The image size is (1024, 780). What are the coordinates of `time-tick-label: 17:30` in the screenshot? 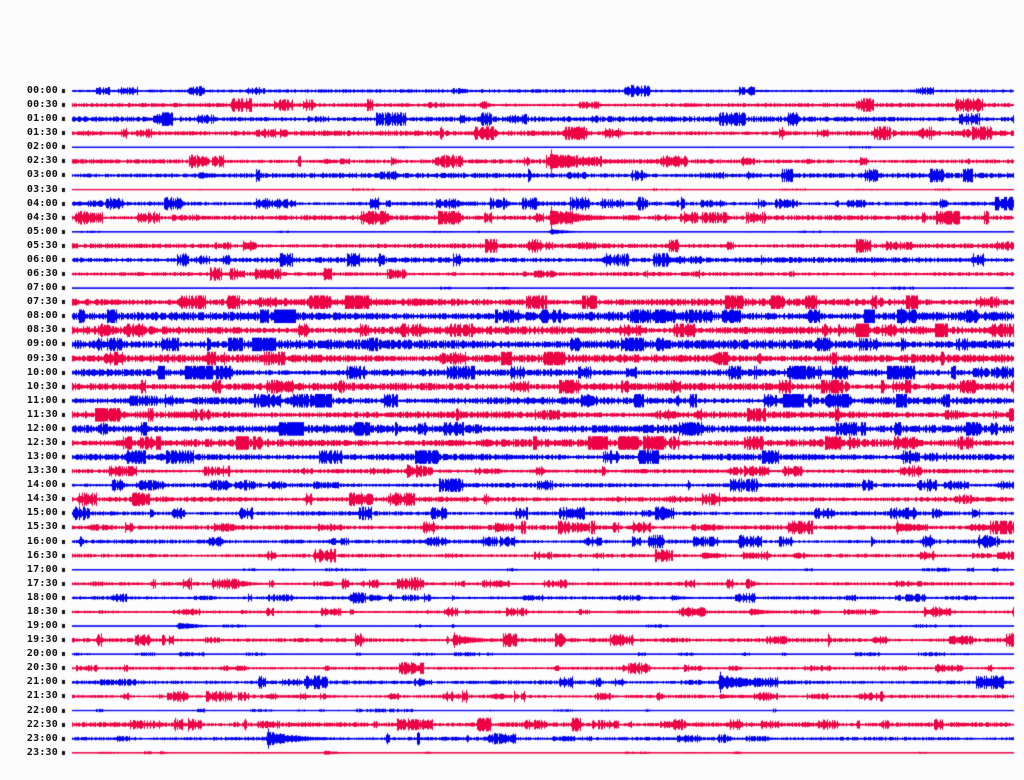 It's located at (42, 583).